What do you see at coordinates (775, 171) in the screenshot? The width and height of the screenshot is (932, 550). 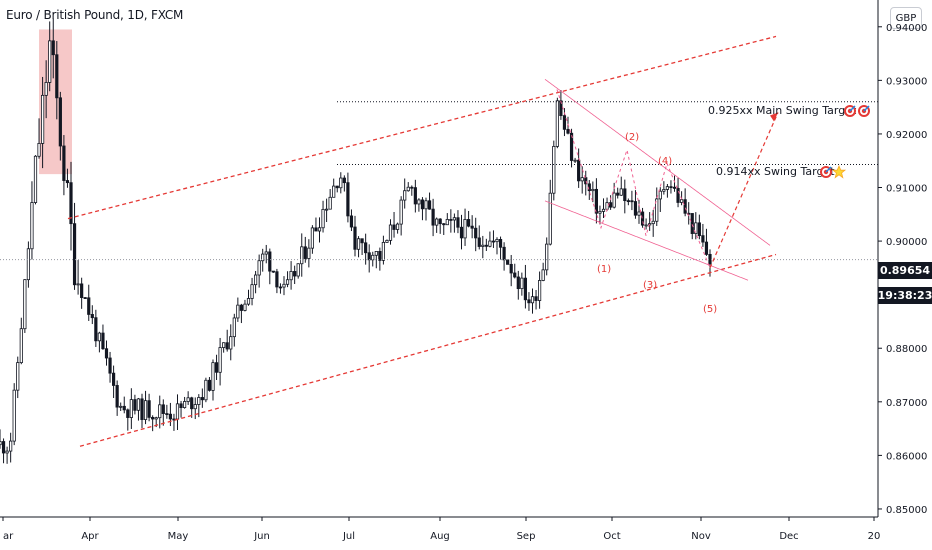 I see `target-swing-label: 0.914xx Swing Target` at bounding box center [775, 171].